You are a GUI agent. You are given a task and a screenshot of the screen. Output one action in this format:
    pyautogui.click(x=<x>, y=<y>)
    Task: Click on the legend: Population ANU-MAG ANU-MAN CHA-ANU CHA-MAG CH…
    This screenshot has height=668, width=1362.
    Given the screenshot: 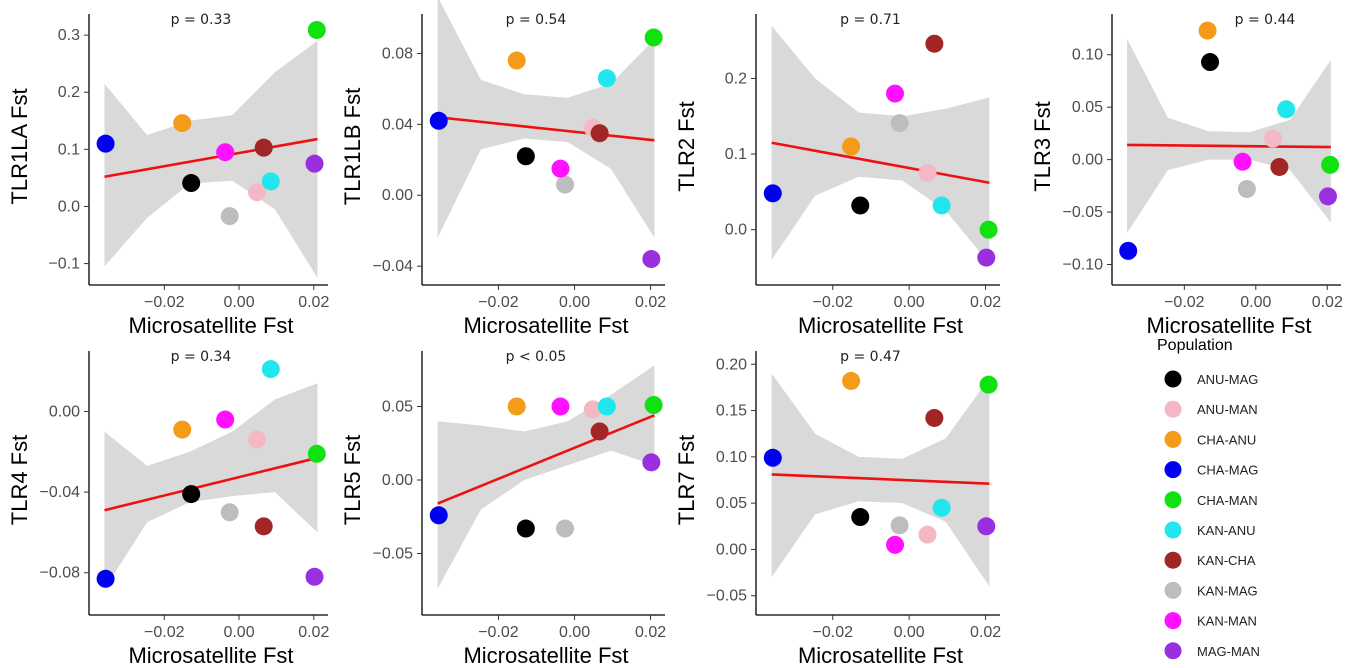 What is the action you would take?
    pyautogui.click(x=1208, y=498)
    